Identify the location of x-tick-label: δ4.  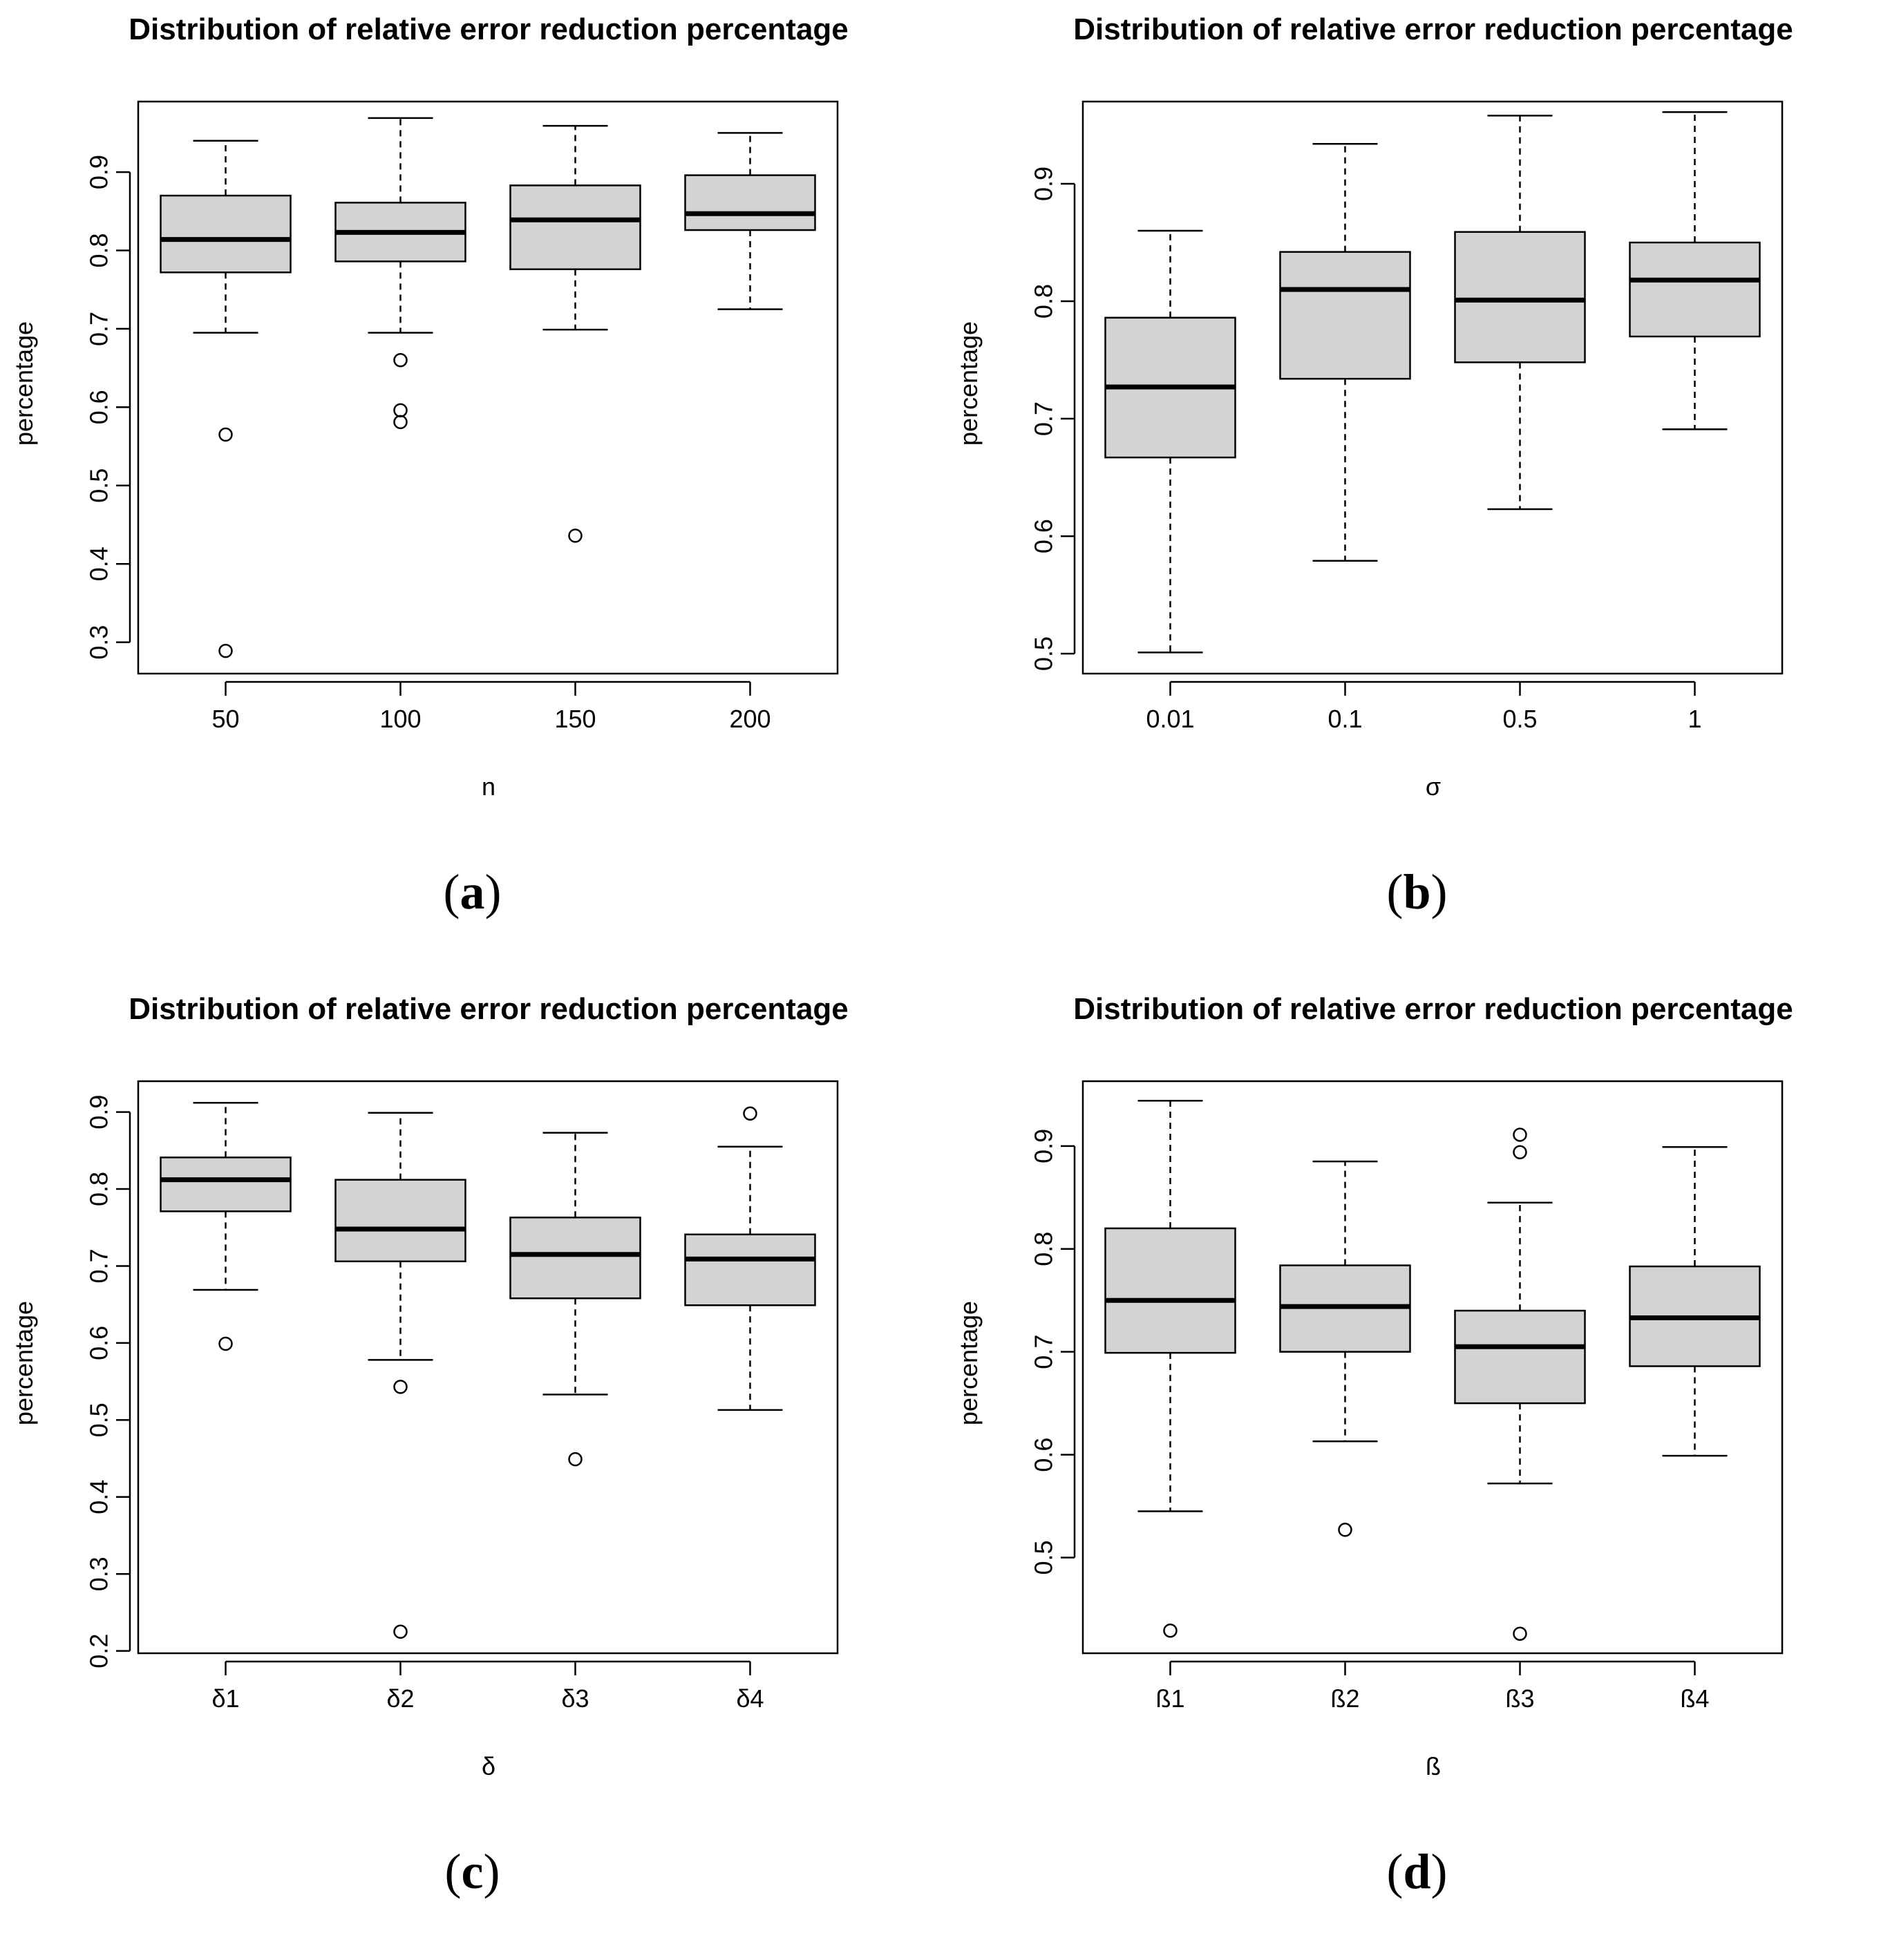
(750, 1698).